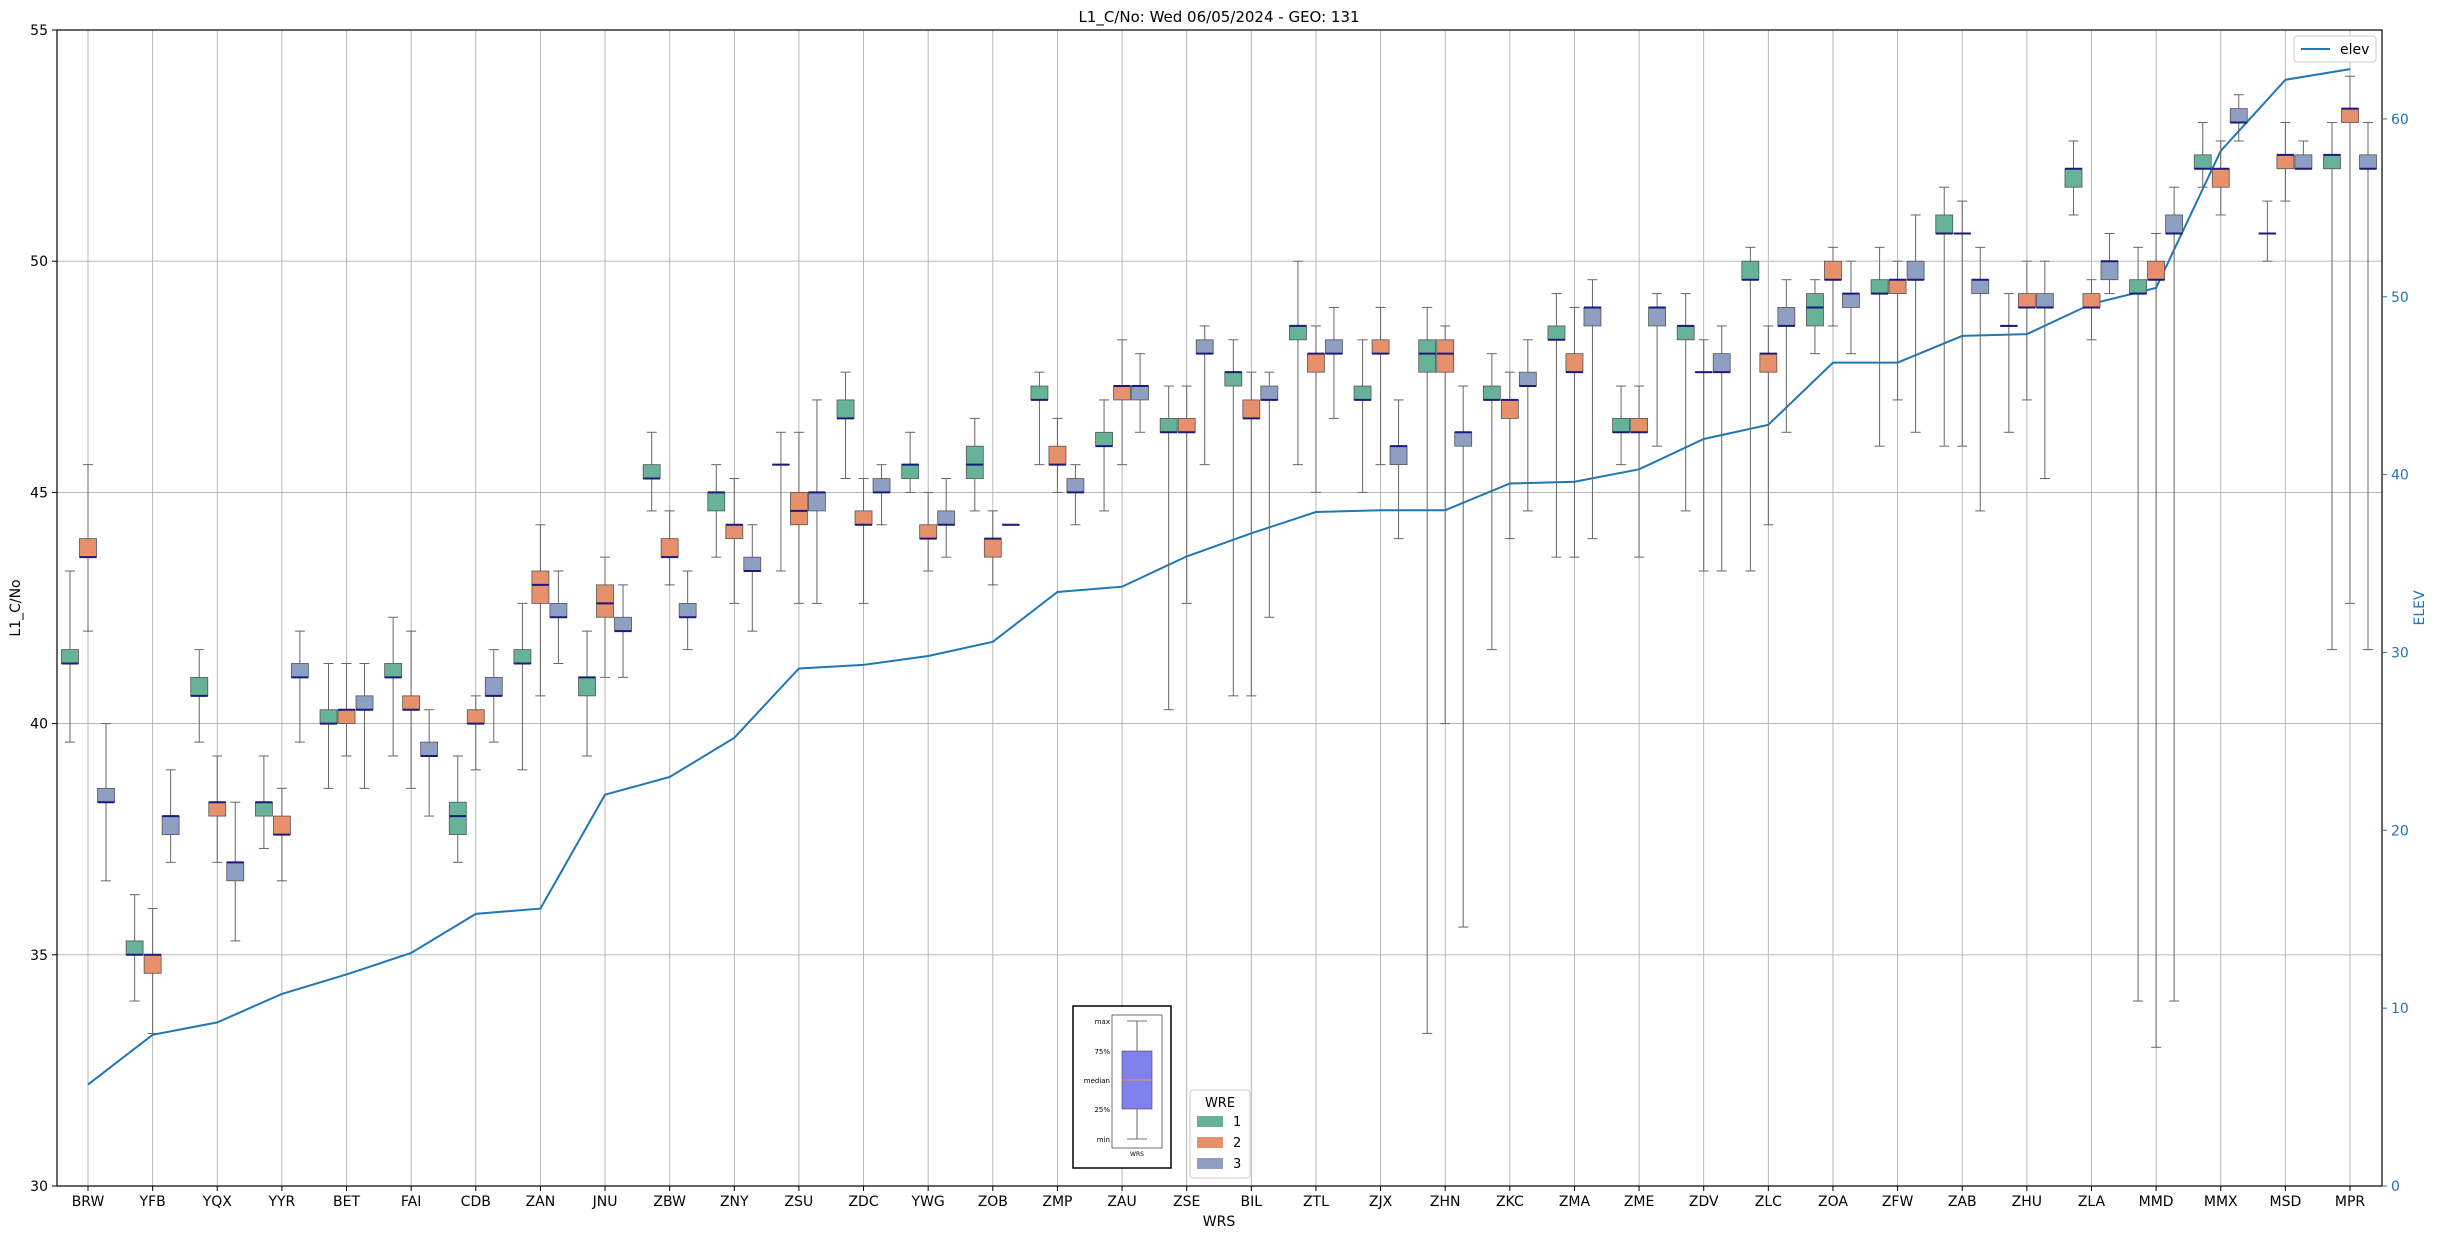 The image size is (2439, 1242). I want to click on box-wre-2-zkc, so click(1509, 455).